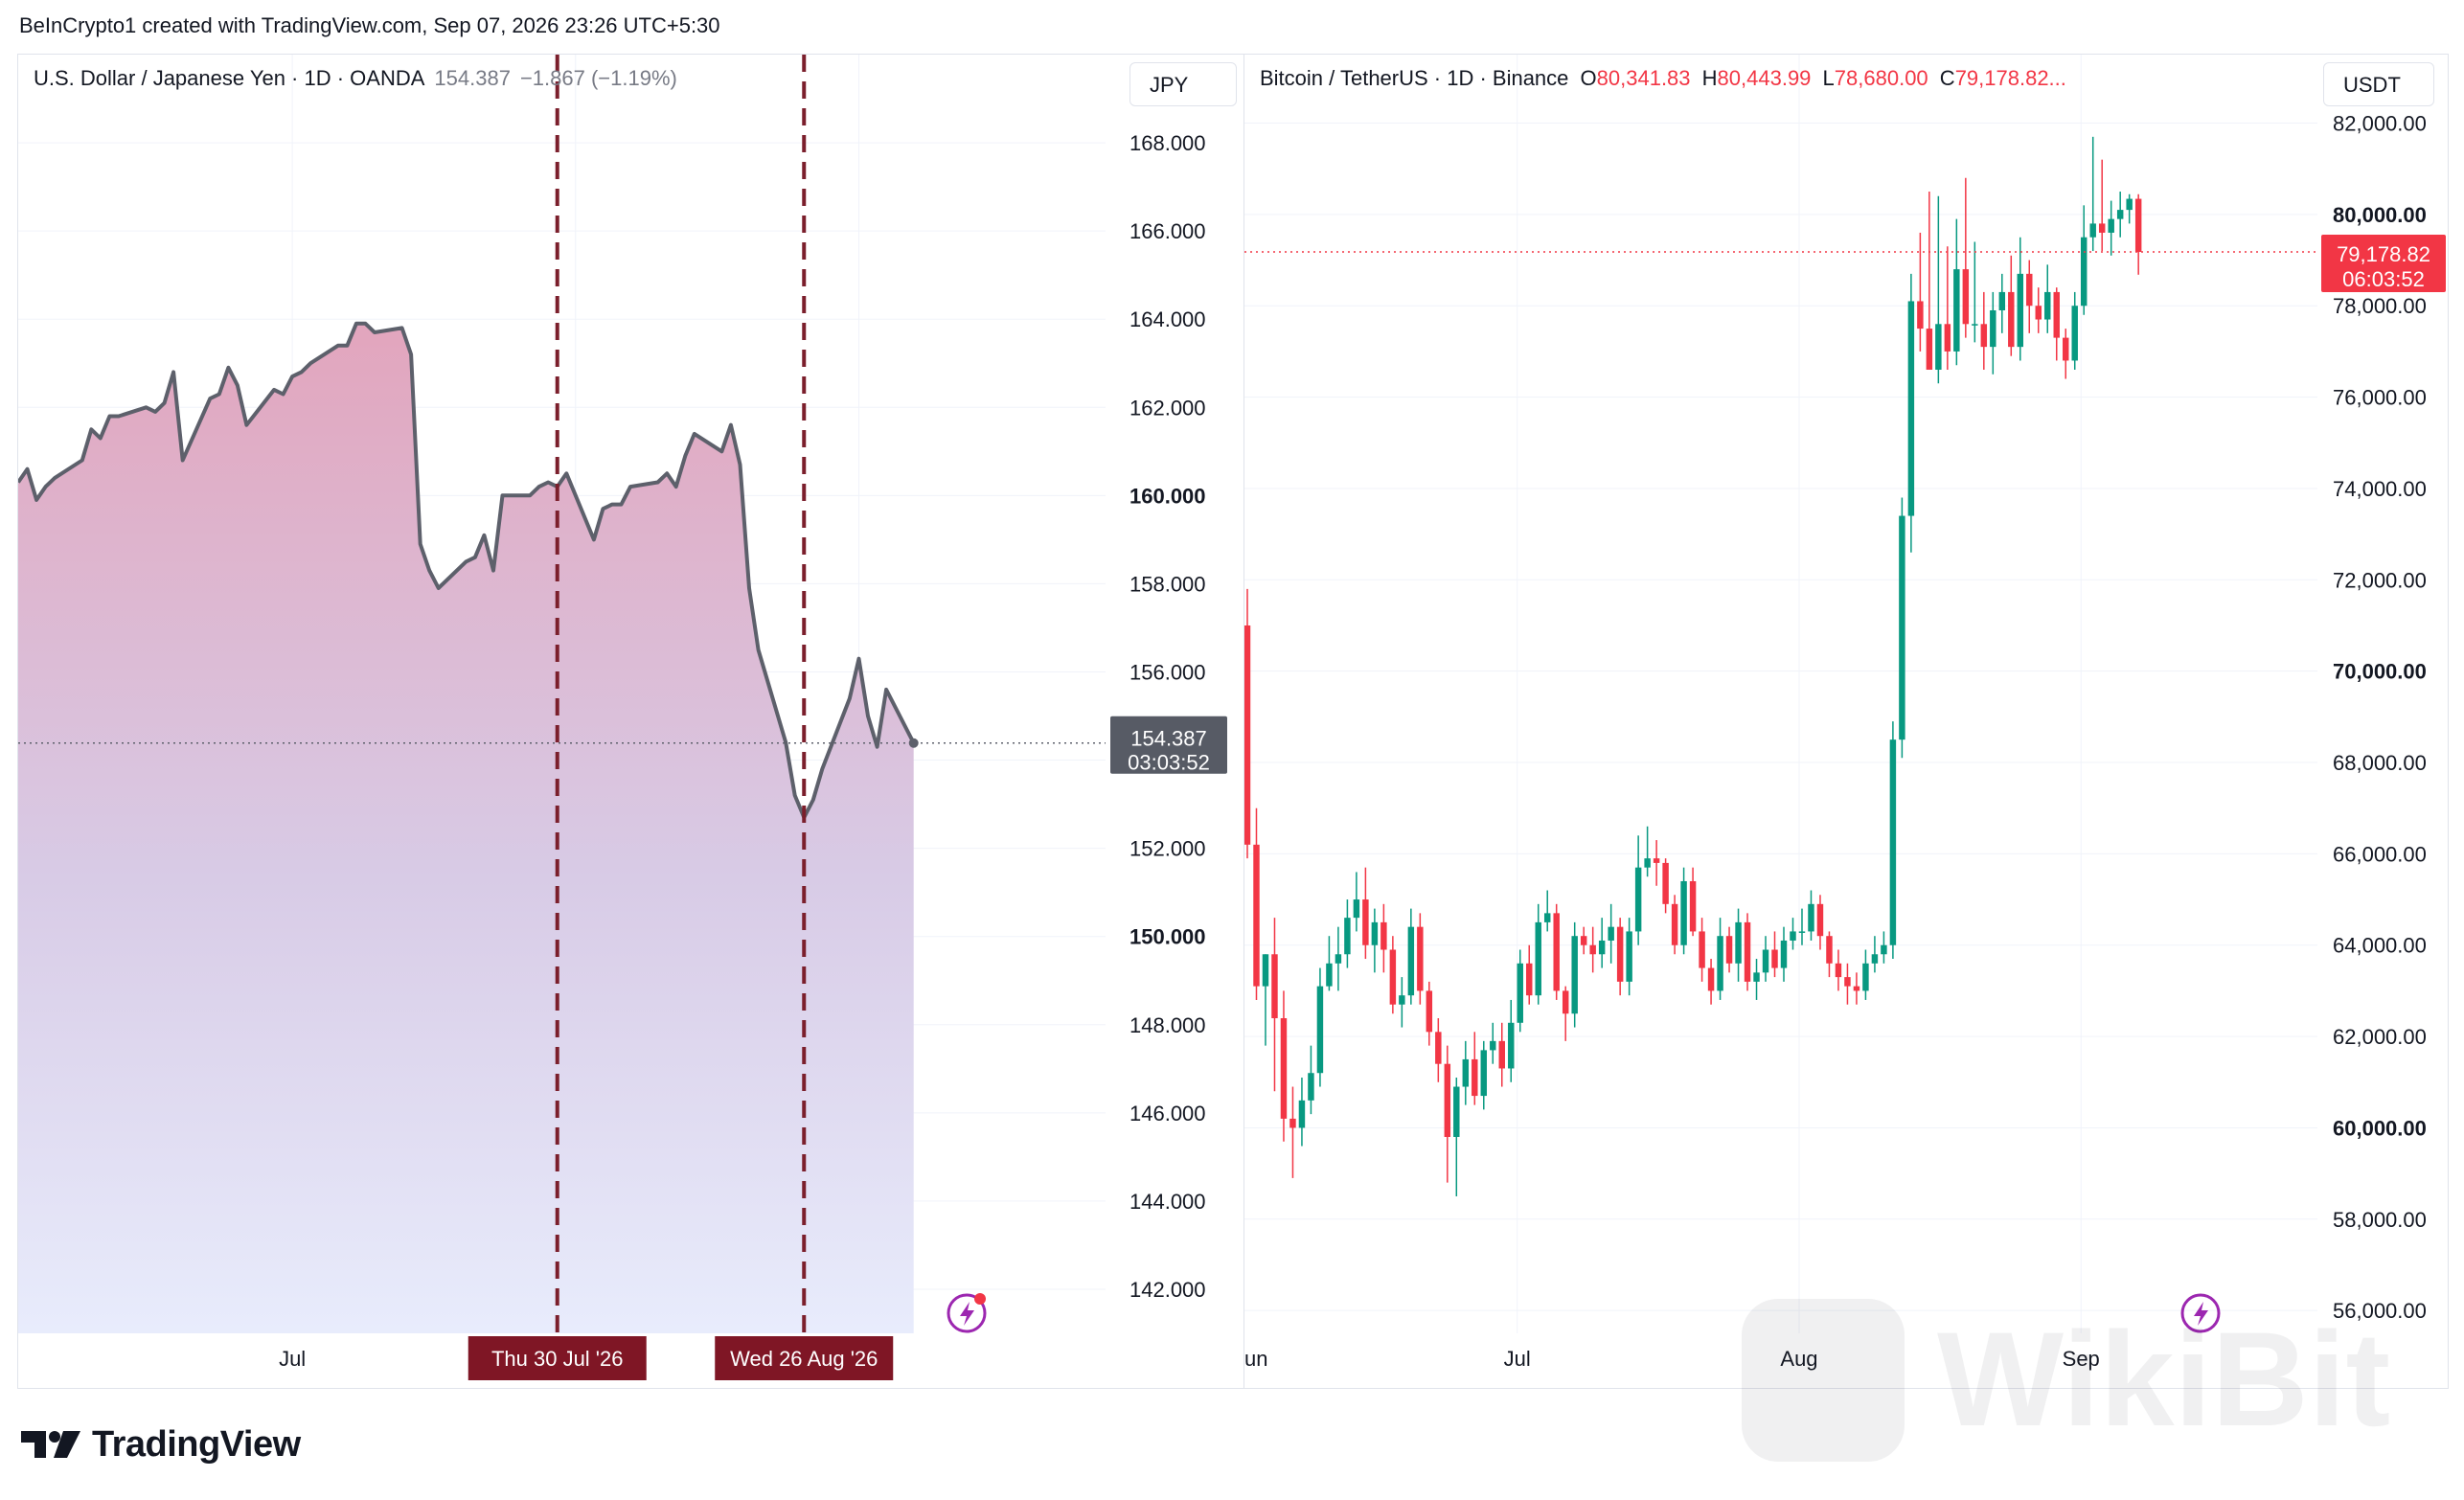  What do you see at coordinates (1167, 143) in the screenshot?
I see `y-tick-label: 168.000` at bounding box center [1167, 143].